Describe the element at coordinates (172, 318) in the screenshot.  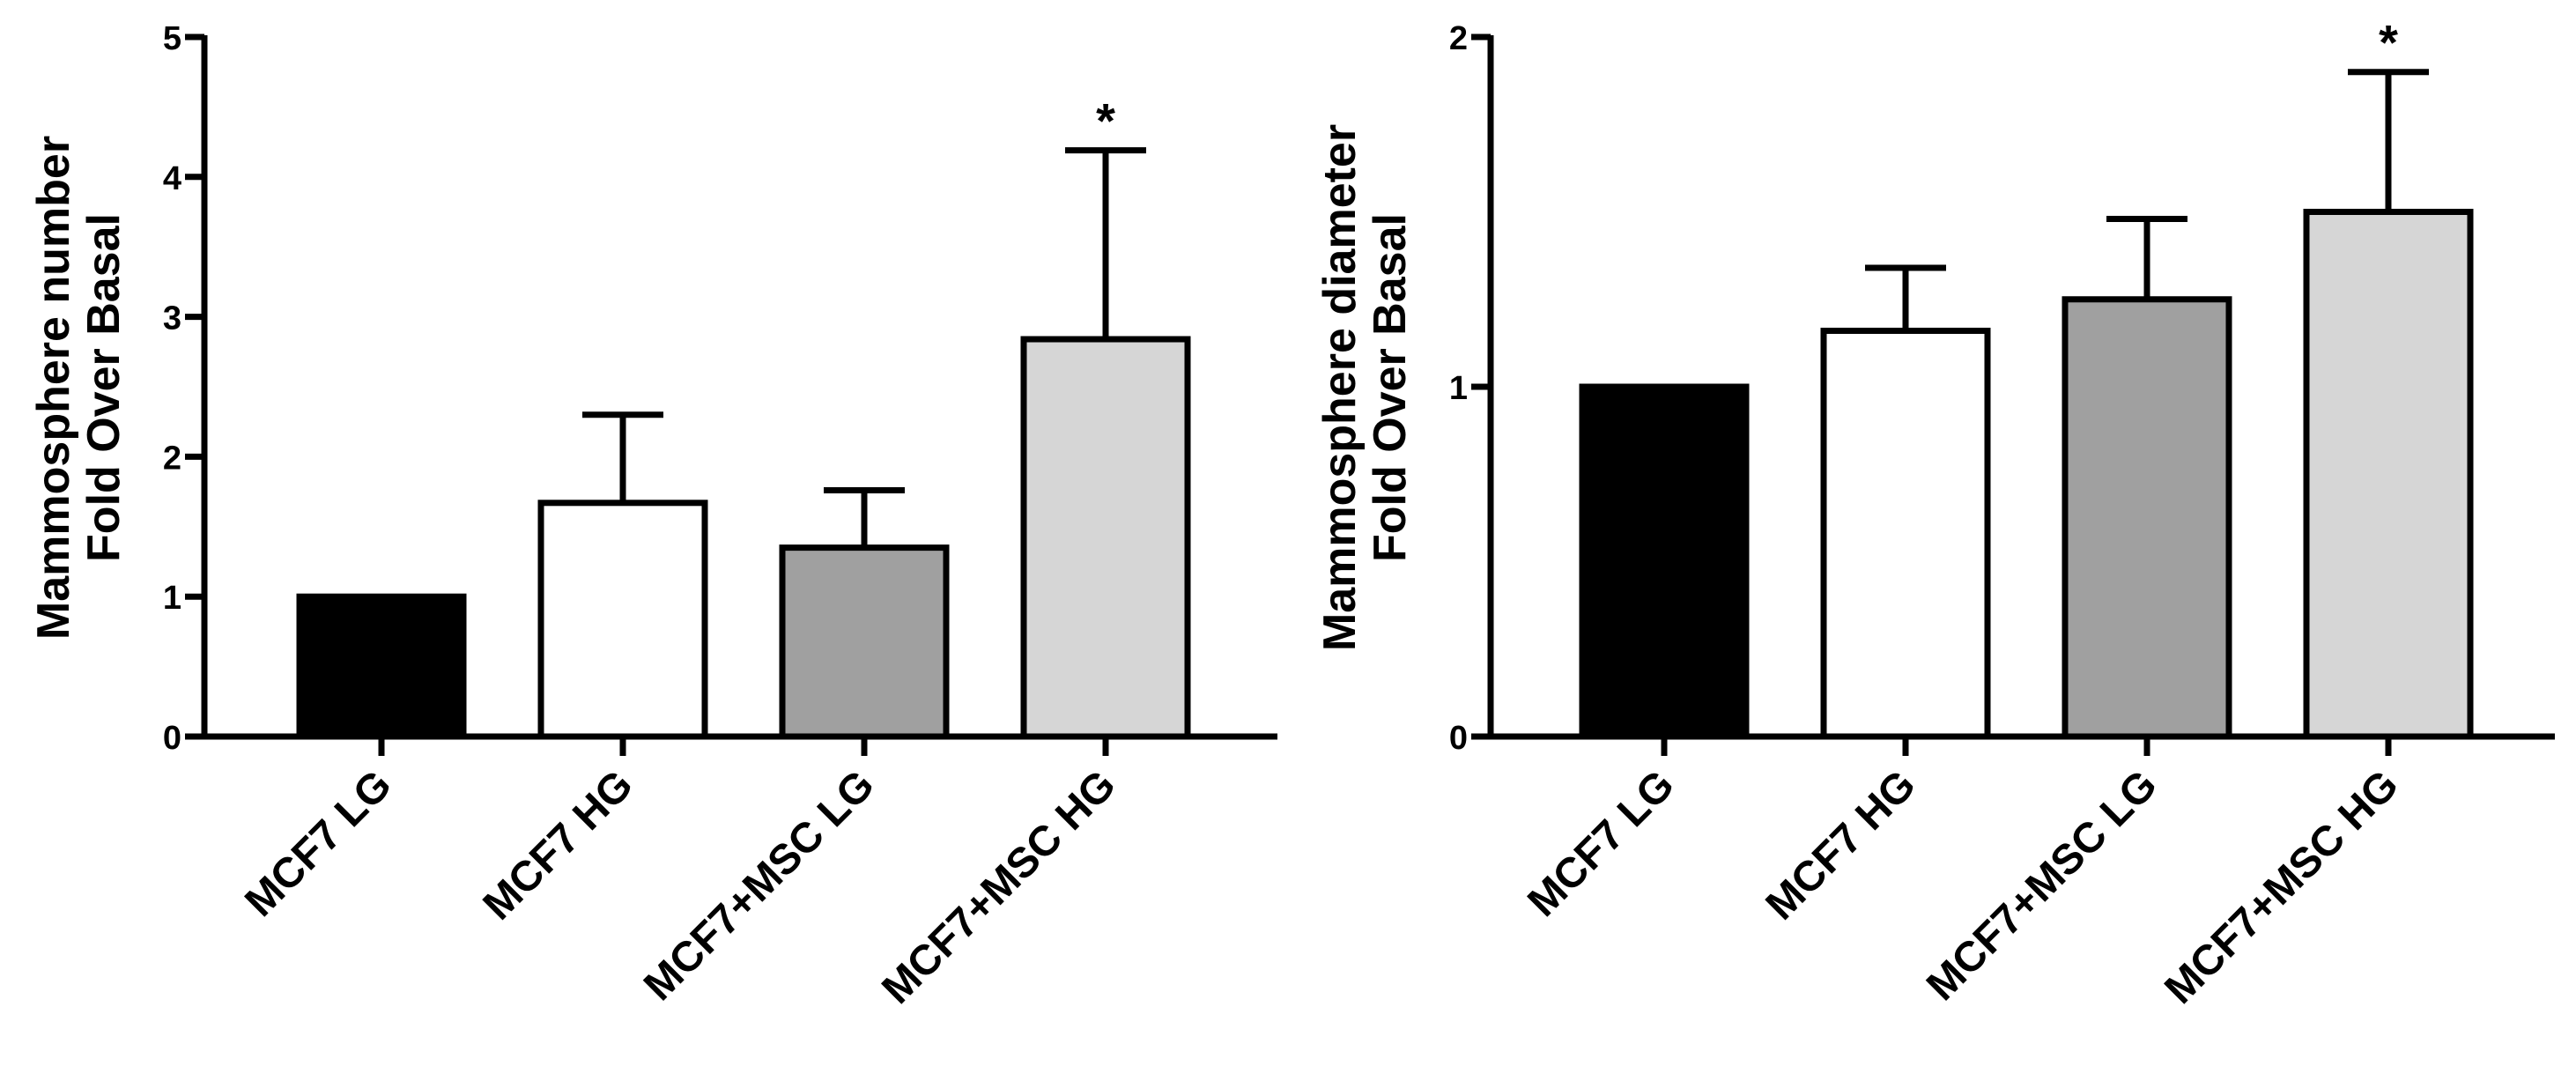
I see `y-tick-label: 3` at that location.